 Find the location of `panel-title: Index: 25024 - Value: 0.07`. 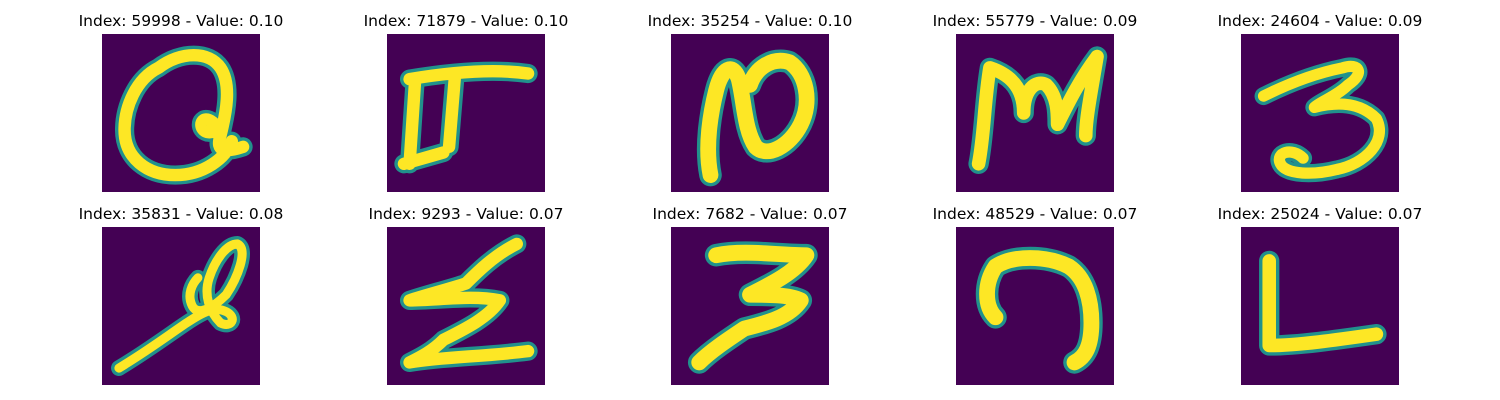

panel-title: Index: 25024 - Value: 0.07 is located at coordinates (1310, 214).